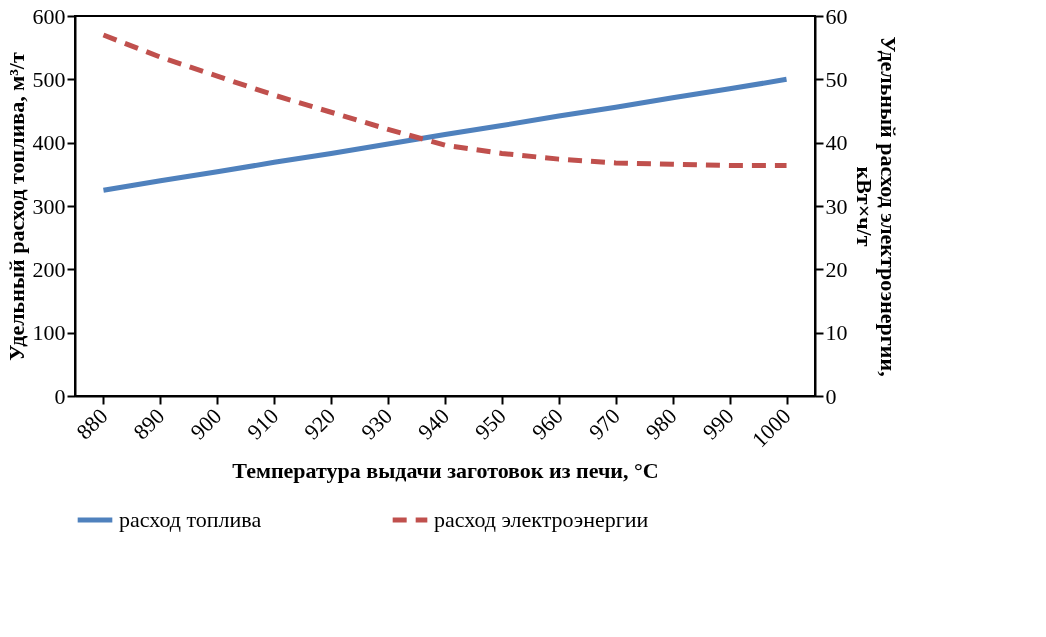 The width and height of the screenshot is (1046, 637). I want to click on legend-label: расход топлива, so click(190, 519).